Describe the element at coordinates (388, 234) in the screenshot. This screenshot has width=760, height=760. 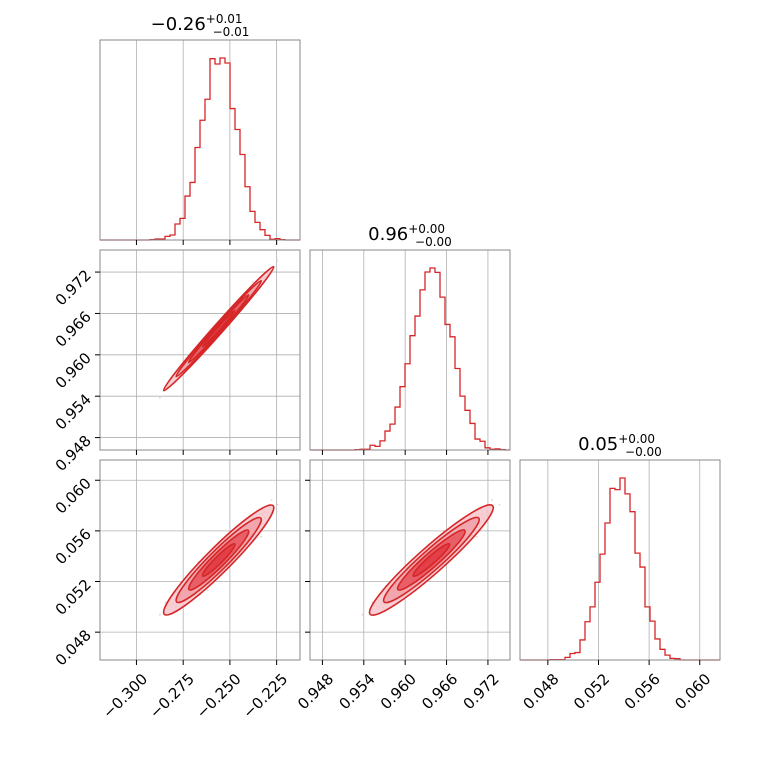
I see `title-value: 0.96` at that location.